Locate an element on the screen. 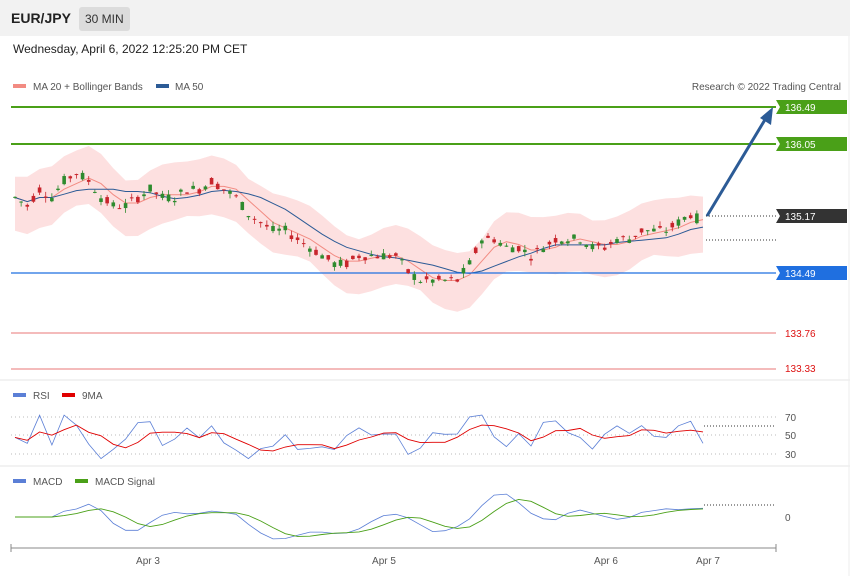  level-label-135-17: 135.17 is located at coordinates (800, 217).